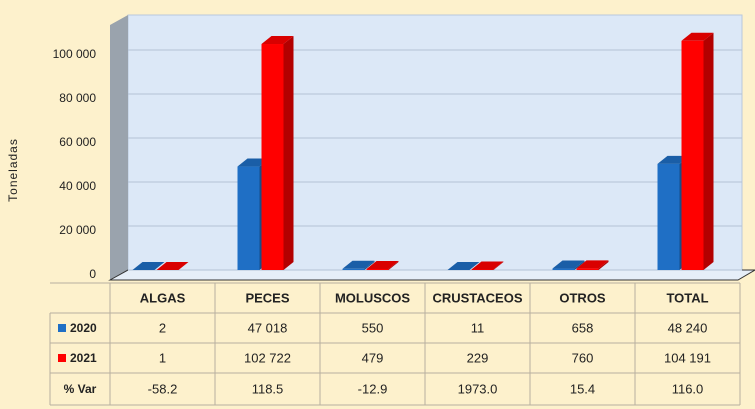 The image size is (755, 409). What do you see at coordinates (373, 388) in the screenshot?
I see `table-cell: -12.9` at bounding box center [373, 388].